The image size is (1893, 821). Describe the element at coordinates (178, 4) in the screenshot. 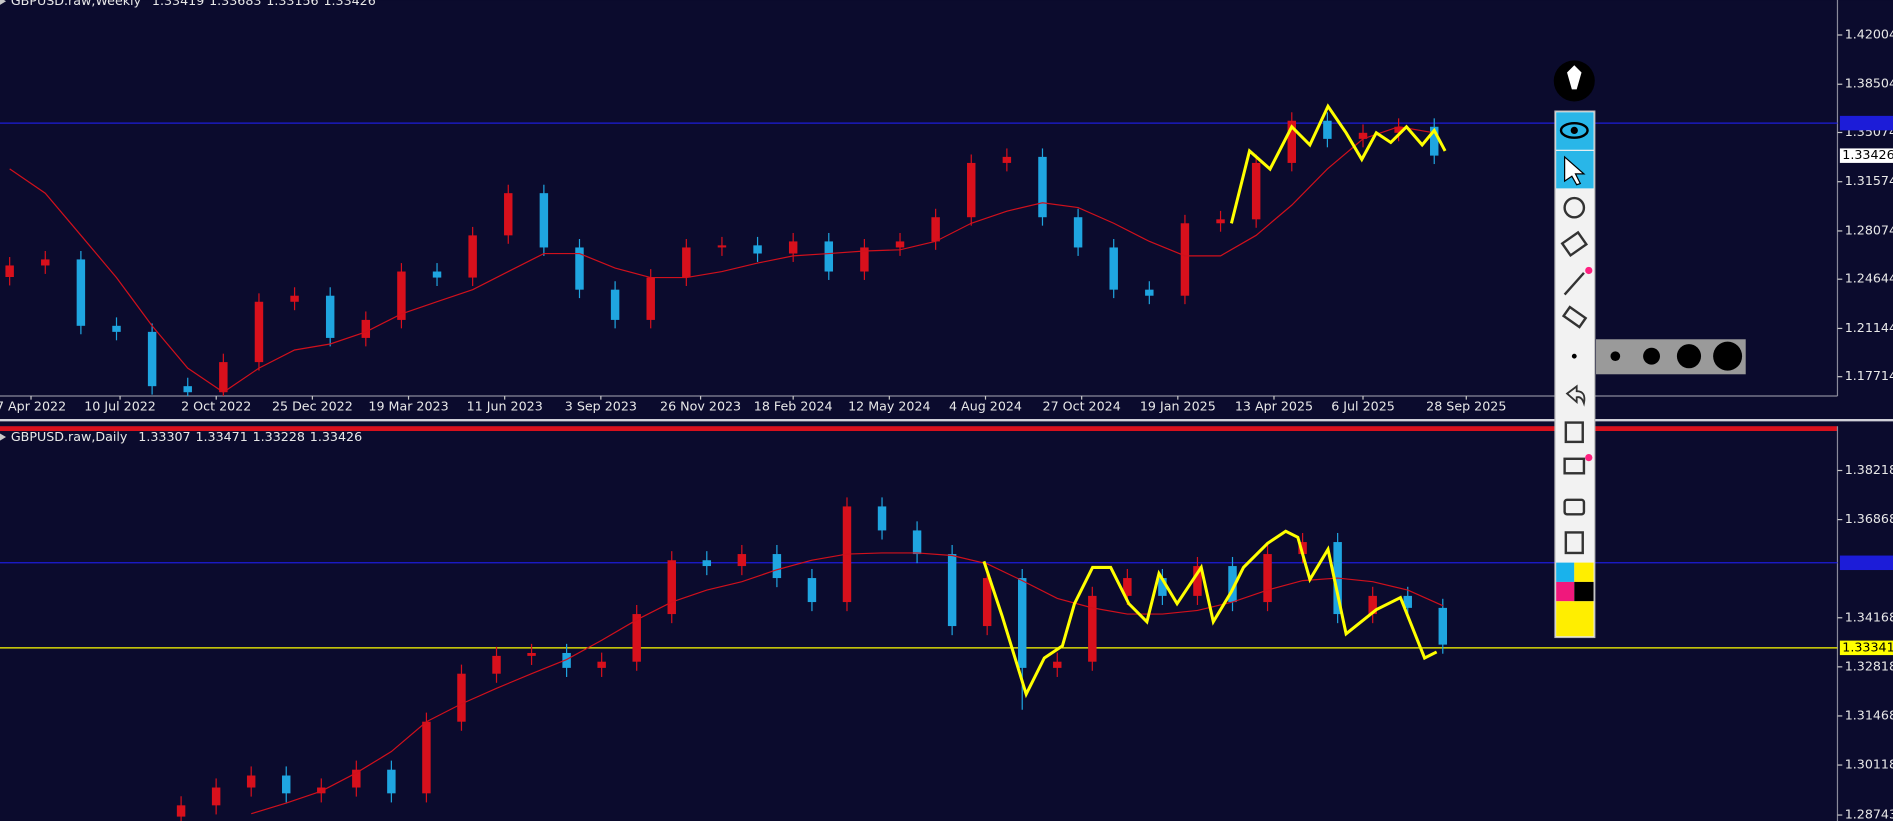

I see `ohlc-value: 1.33419` at that location.